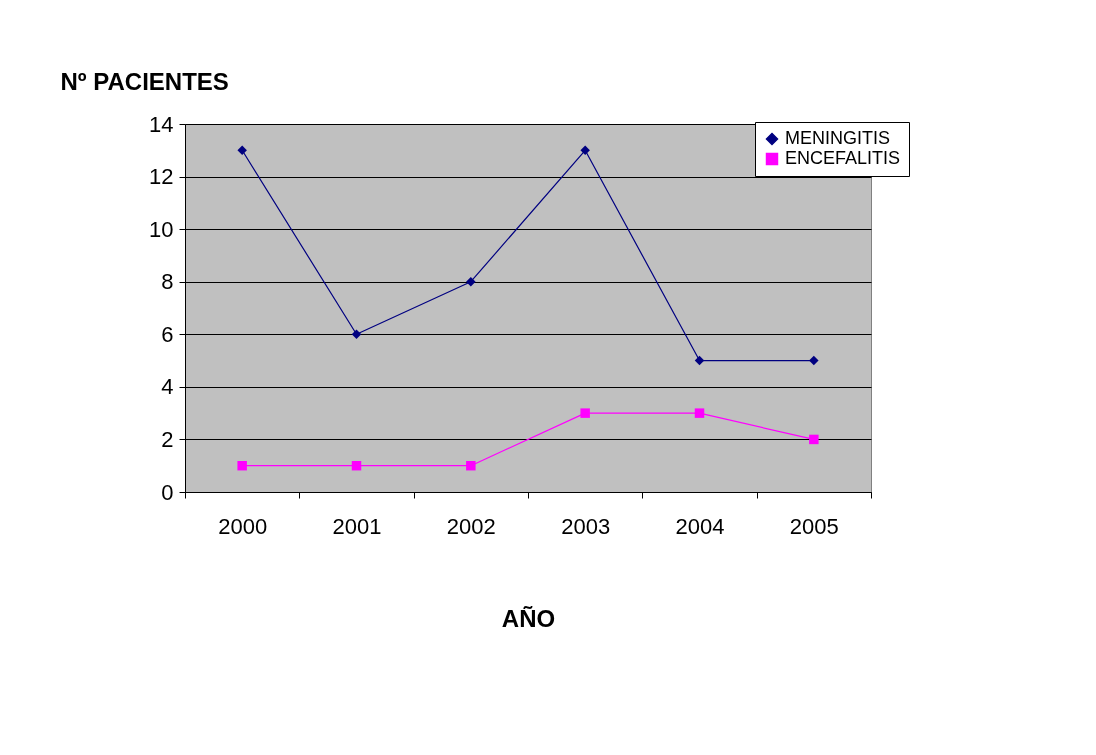 This screenshot has height=755, width=1096. Describe the element at coordinates (167, 334) in the screenshot. I see `y-tick-label: 6` at that location.